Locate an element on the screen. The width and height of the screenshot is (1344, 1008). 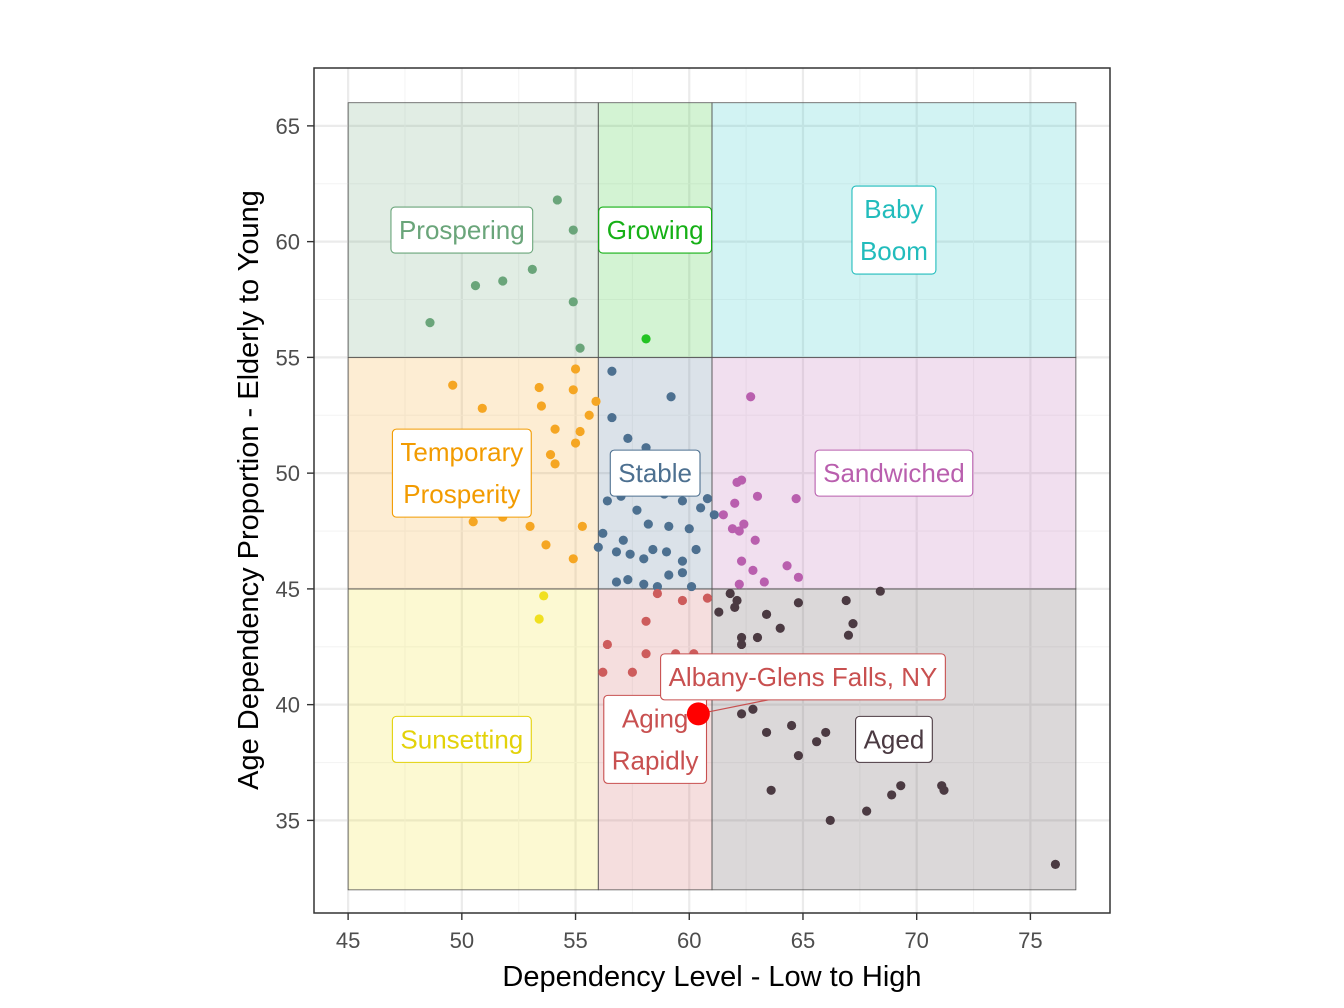
label-stable-box is located at coordinates (655, 473).